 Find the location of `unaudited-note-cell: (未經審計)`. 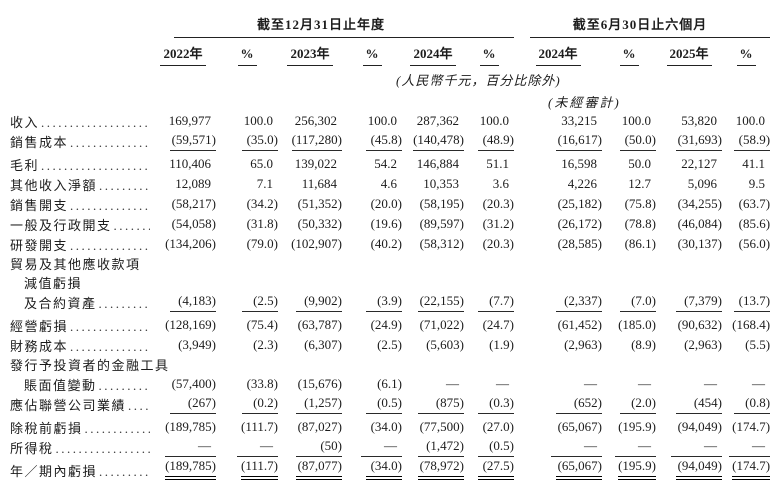

unaudited-note-cell: (未經審計) is located at coordinates (390, 100).